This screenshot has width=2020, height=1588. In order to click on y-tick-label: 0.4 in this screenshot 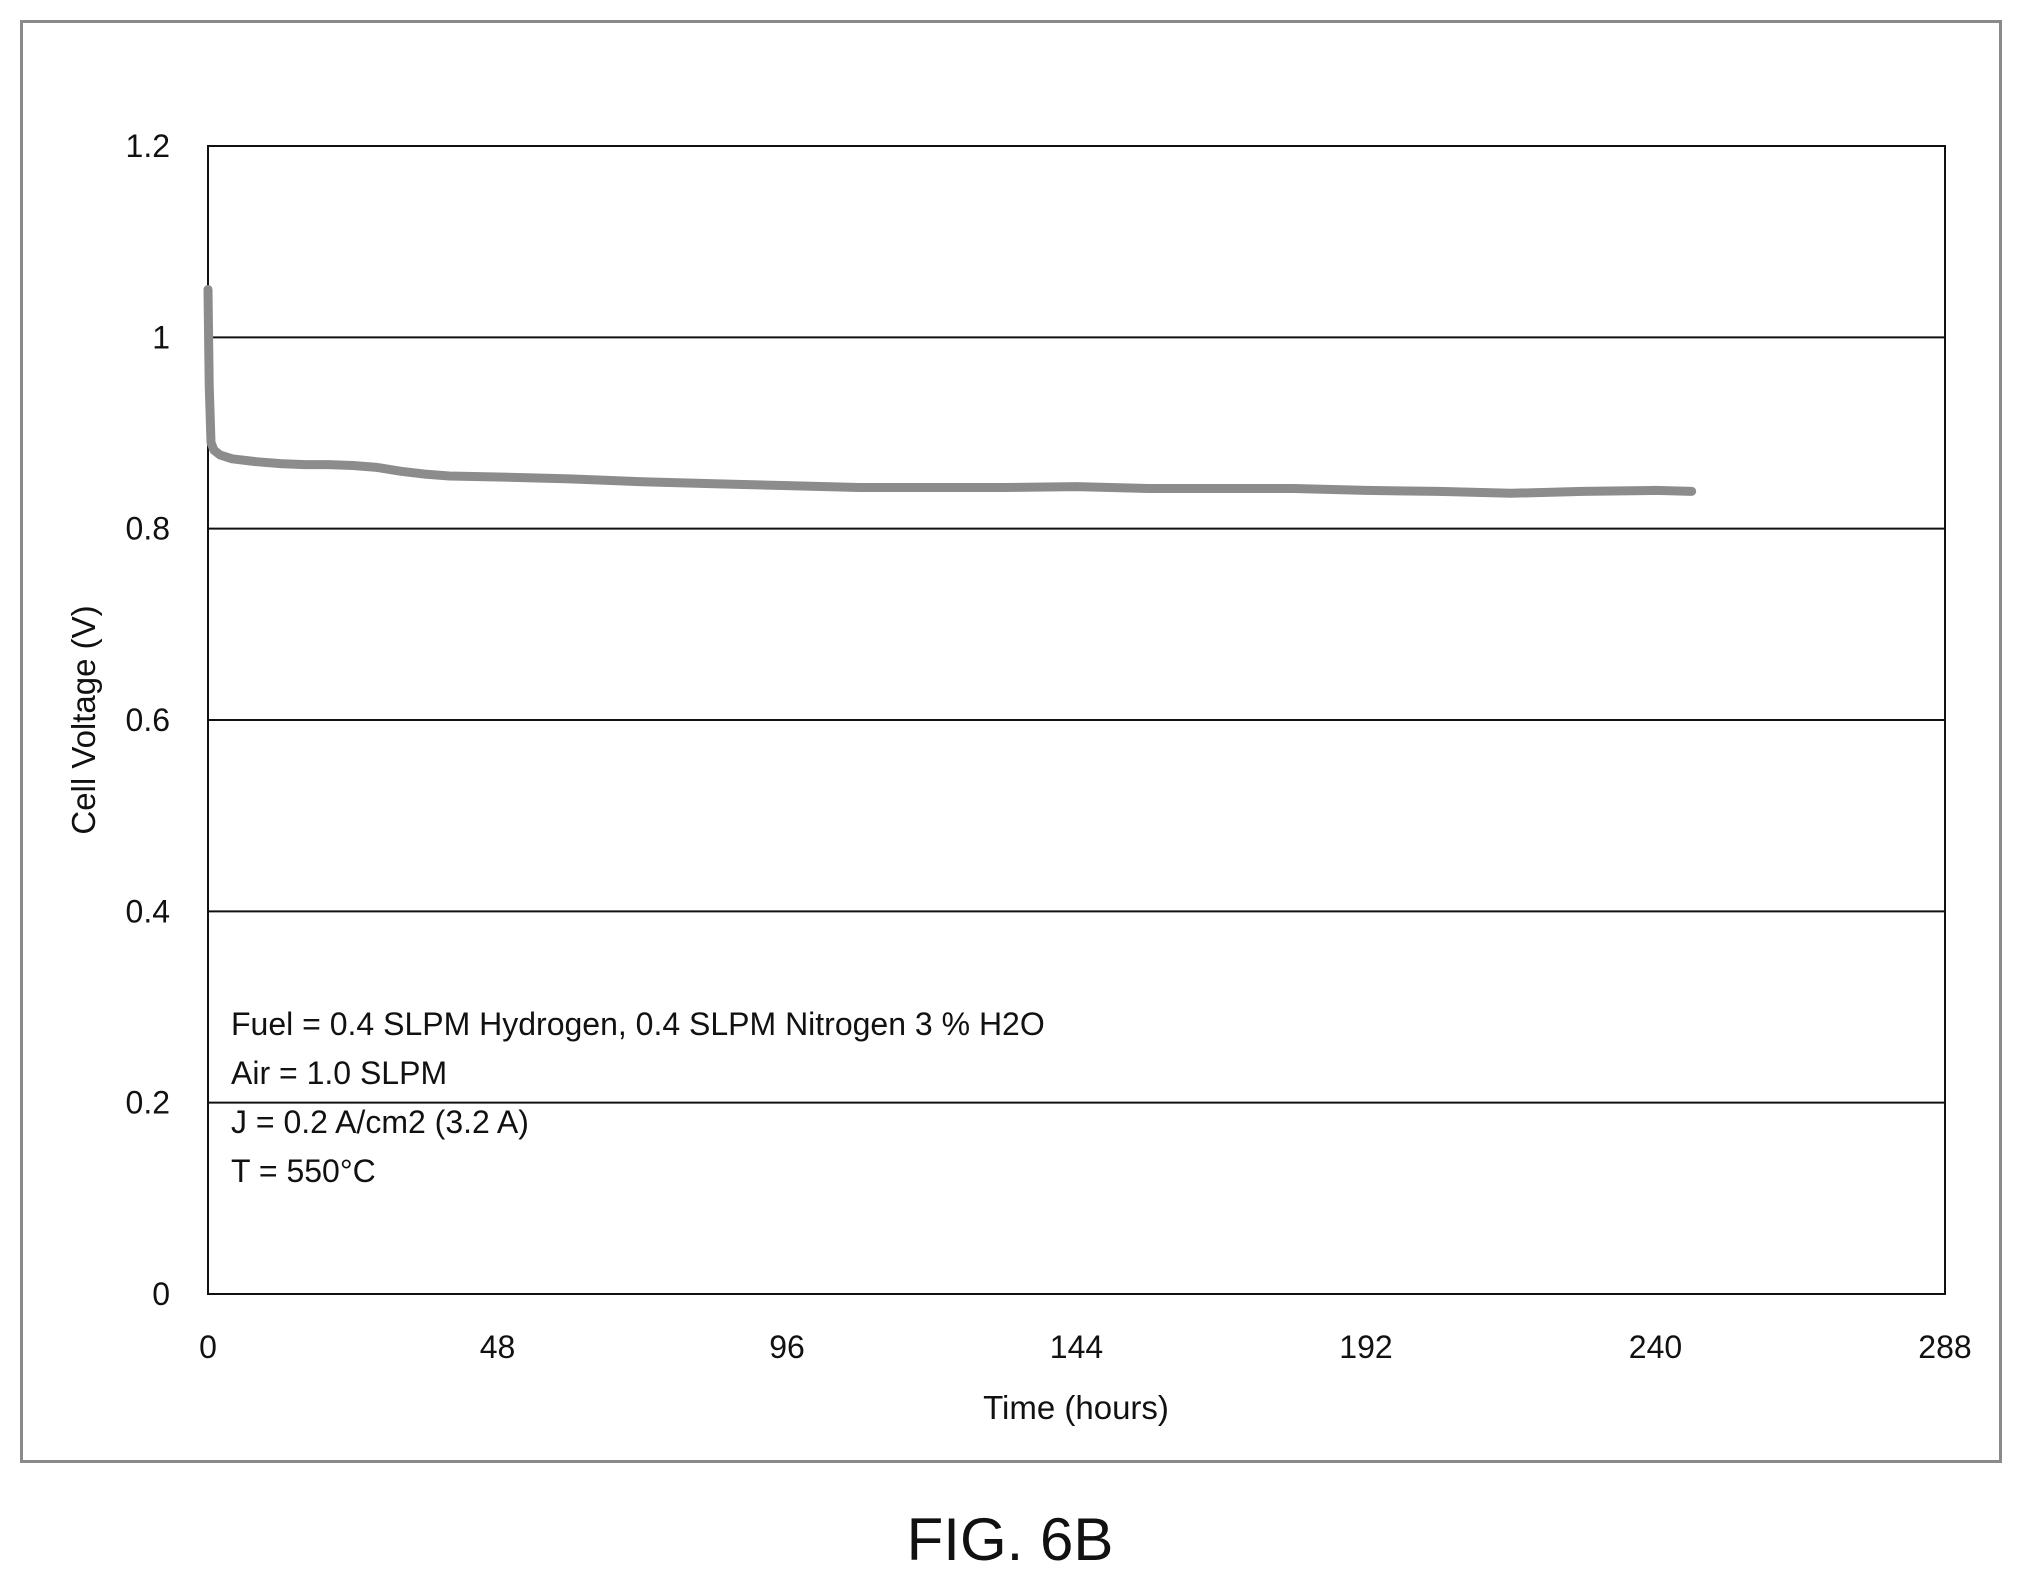, I will do `click(148, 911)`.